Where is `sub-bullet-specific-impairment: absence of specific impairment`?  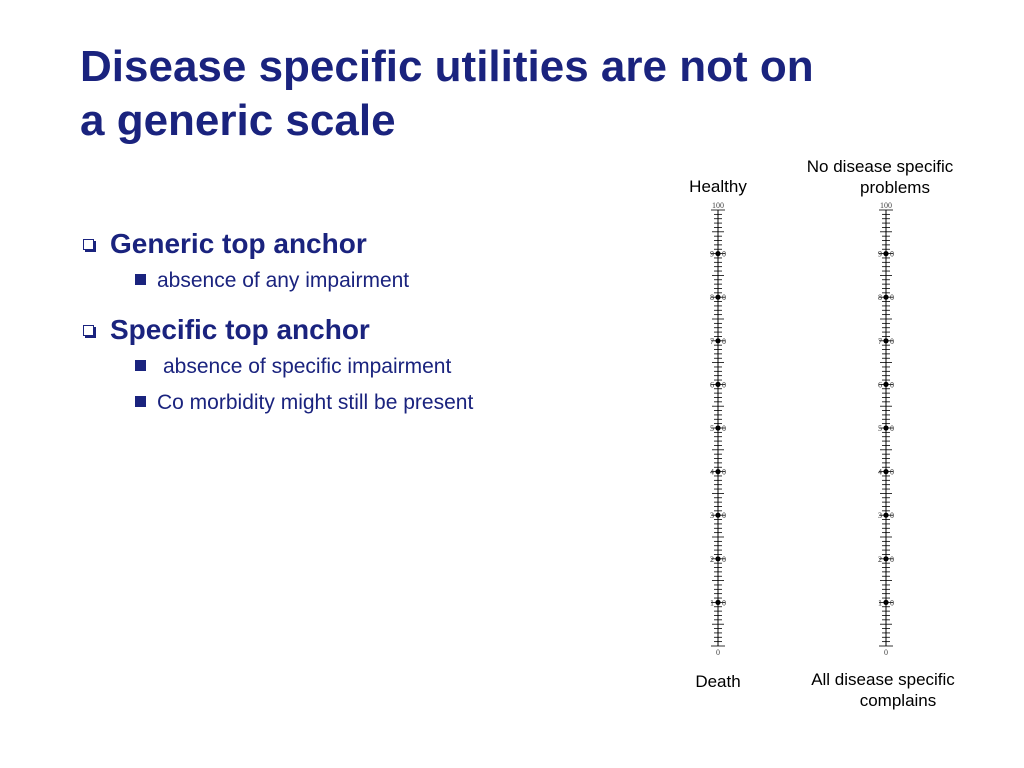
sub-bullet-specific-impairment: absence of specific impairment is located at coordinates (360, 367).